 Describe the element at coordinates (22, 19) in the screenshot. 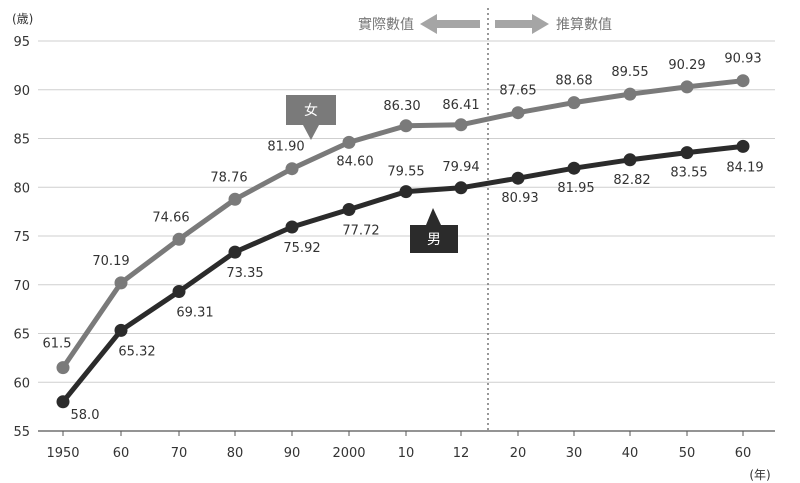

I see `y-unit-label: (歳)` at that location.